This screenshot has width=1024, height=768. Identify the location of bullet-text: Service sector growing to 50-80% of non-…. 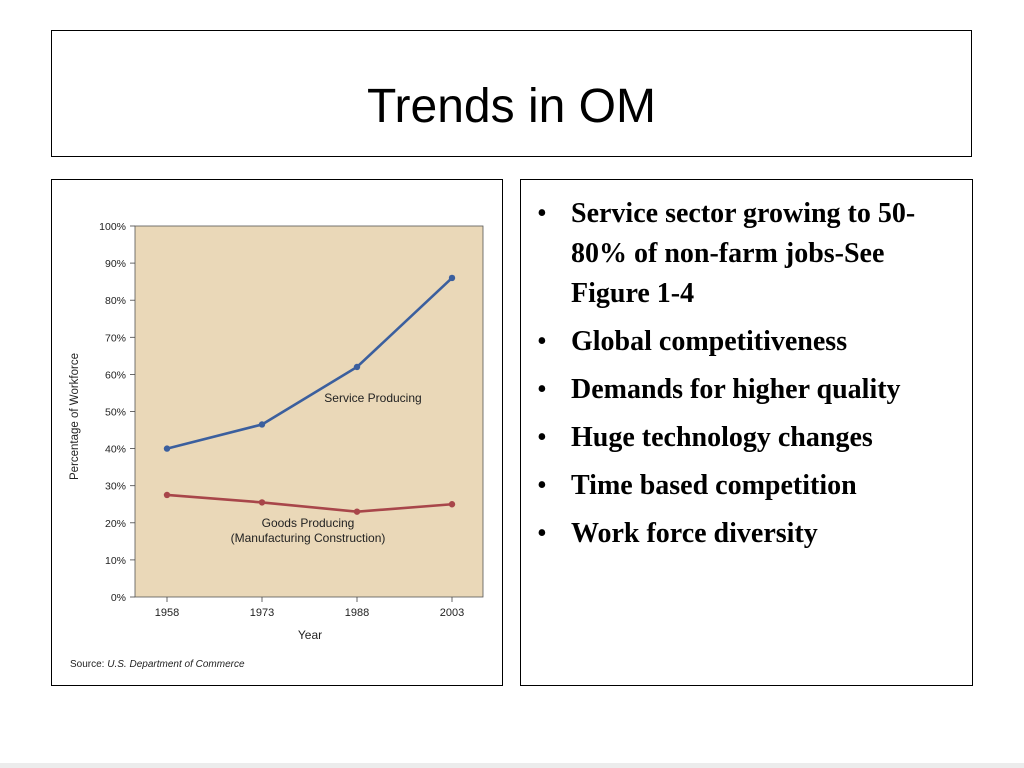
(743, 253).